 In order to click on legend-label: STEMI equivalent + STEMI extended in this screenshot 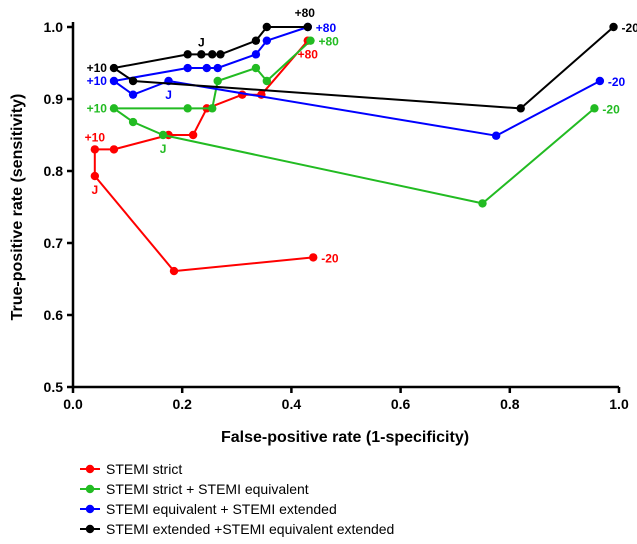, I will do `click(221, 509)`.